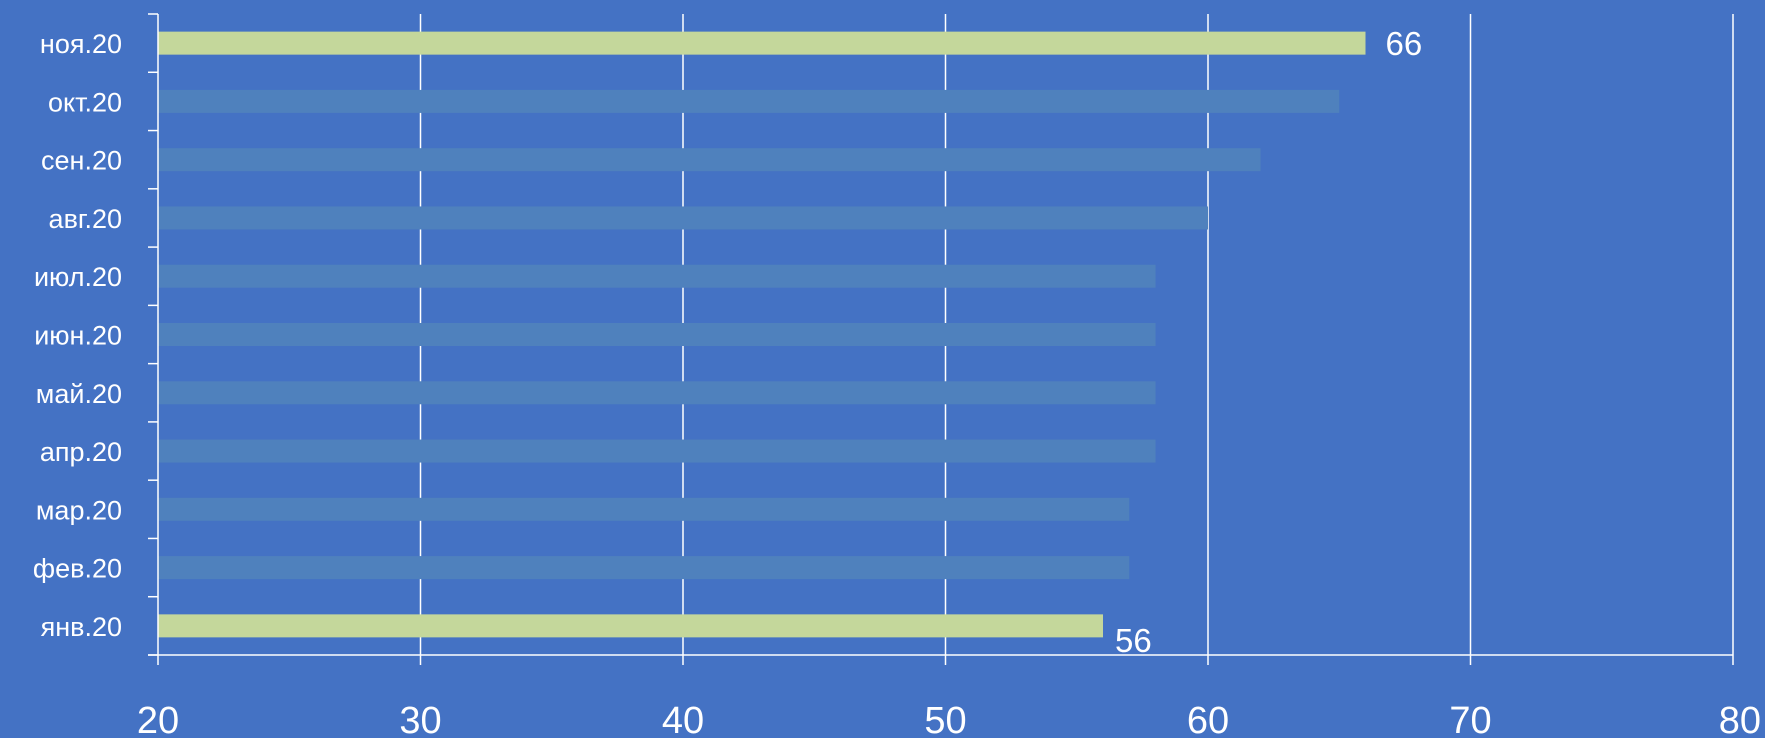 This screenshot has width=1765, height=738. Describe the element at coordinates (78, 277) in the screenshot. I see `category-label-июл.20: июл.20` at that location.